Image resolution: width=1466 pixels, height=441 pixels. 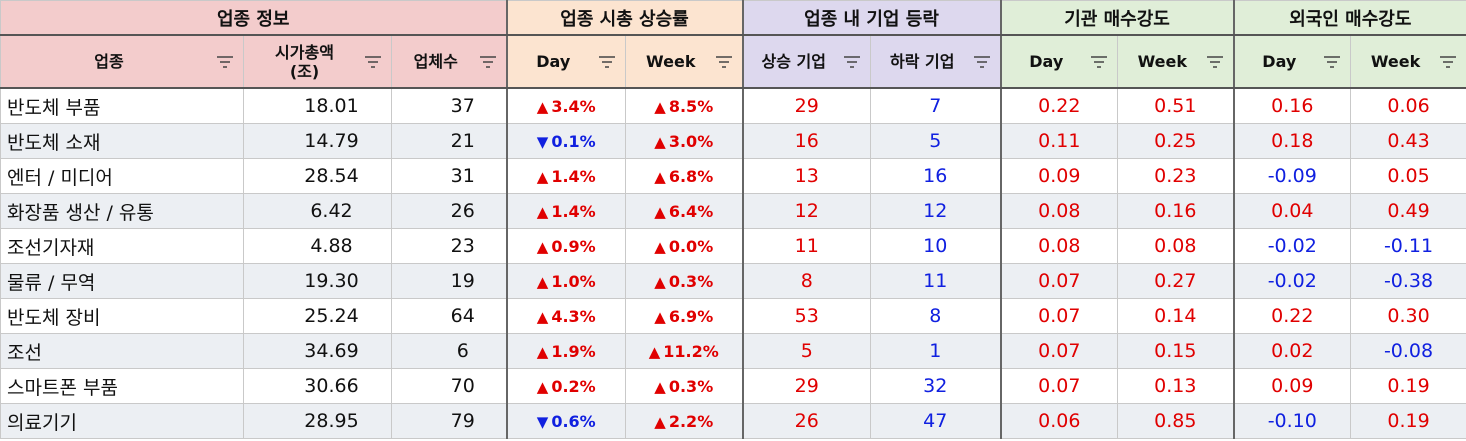 I want to click on mcap-day-cell: ▲ 4.3%, so click(x=565, y=316).